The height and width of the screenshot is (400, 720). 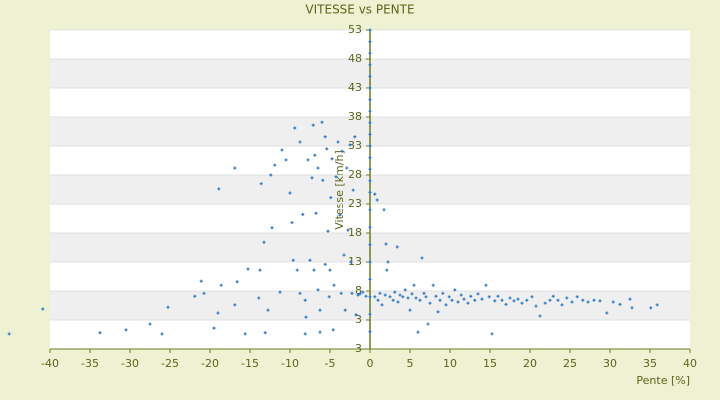 I want to click on y-tick-label: 13, so click(x=355, y=261).